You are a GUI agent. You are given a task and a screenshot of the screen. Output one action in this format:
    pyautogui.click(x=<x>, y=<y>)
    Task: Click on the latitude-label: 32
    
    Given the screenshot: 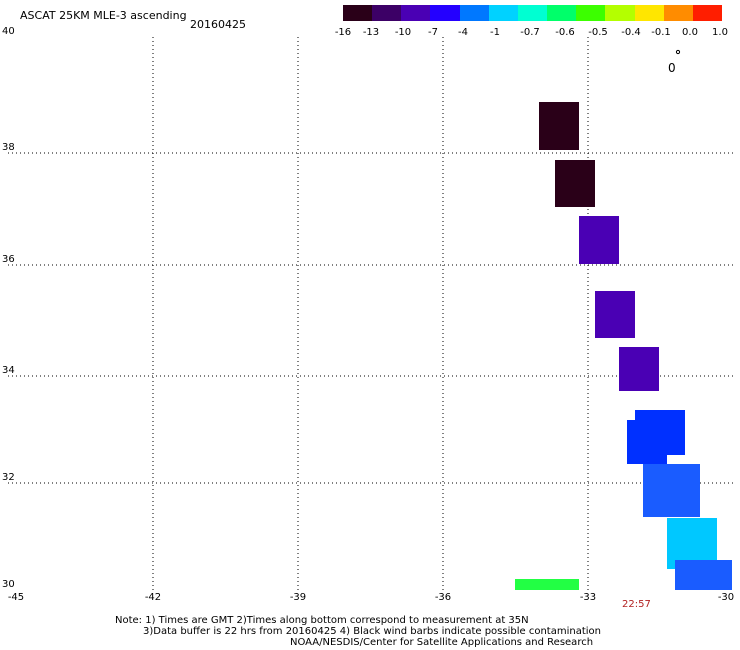 What is the action you would take?
    pyautogui.click(x=8, y=477)
    